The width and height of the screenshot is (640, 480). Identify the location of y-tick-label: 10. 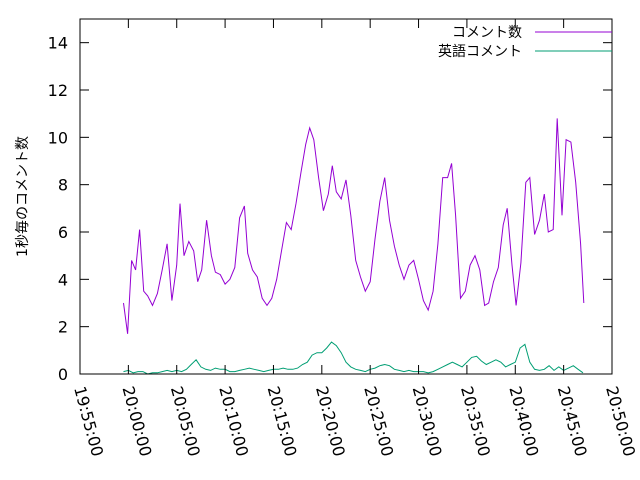
(58, 137).